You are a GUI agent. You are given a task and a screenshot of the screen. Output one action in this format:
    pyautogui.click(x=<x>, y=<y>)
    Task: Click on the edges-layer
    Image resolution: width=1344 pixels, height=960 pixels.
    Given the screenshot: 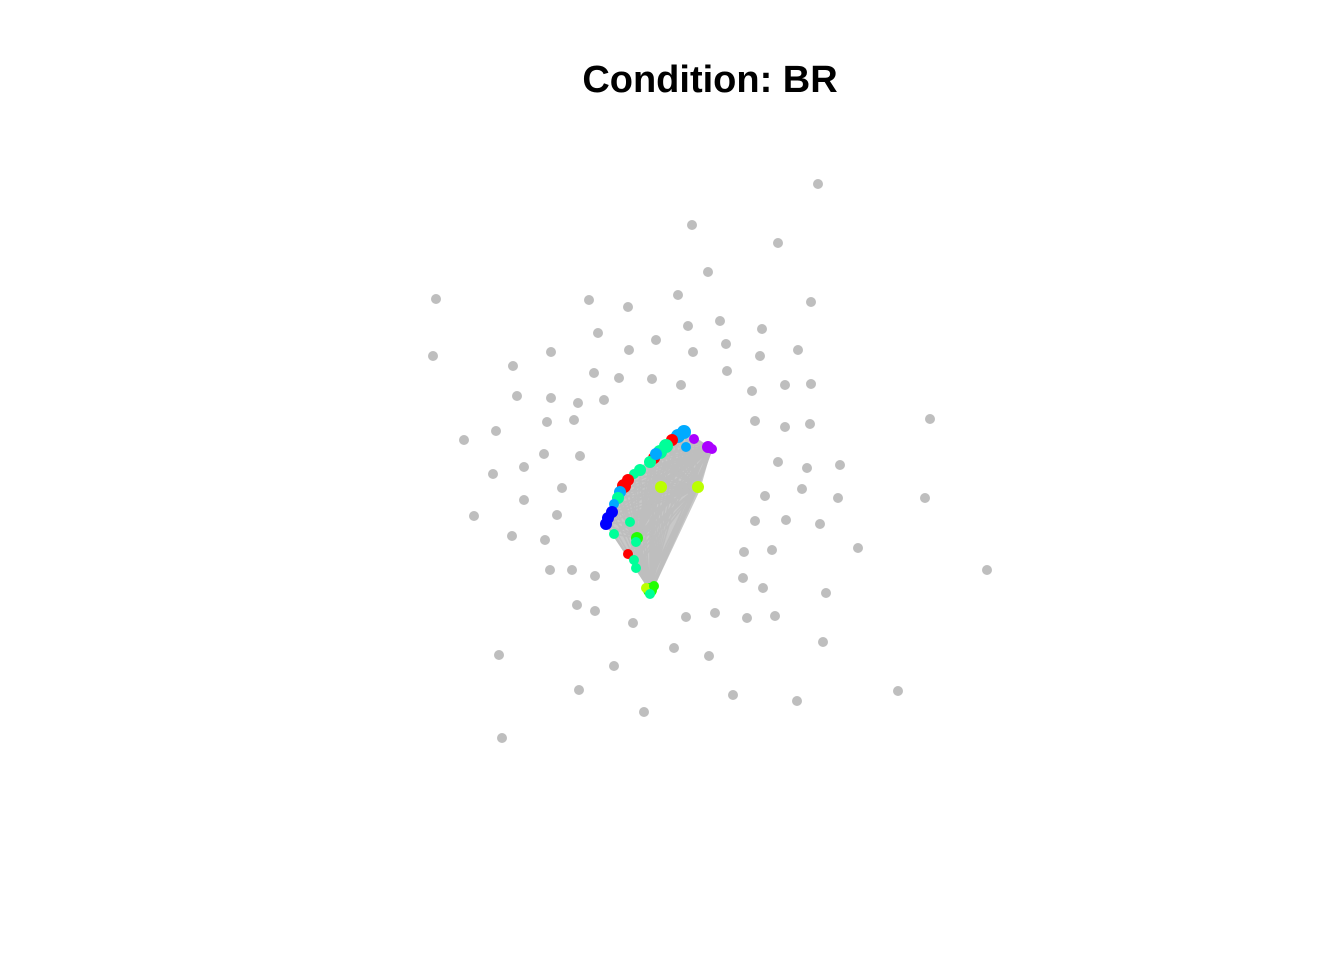 What is the action you would take?
    pyautogui.click(x=659, y=512)
    